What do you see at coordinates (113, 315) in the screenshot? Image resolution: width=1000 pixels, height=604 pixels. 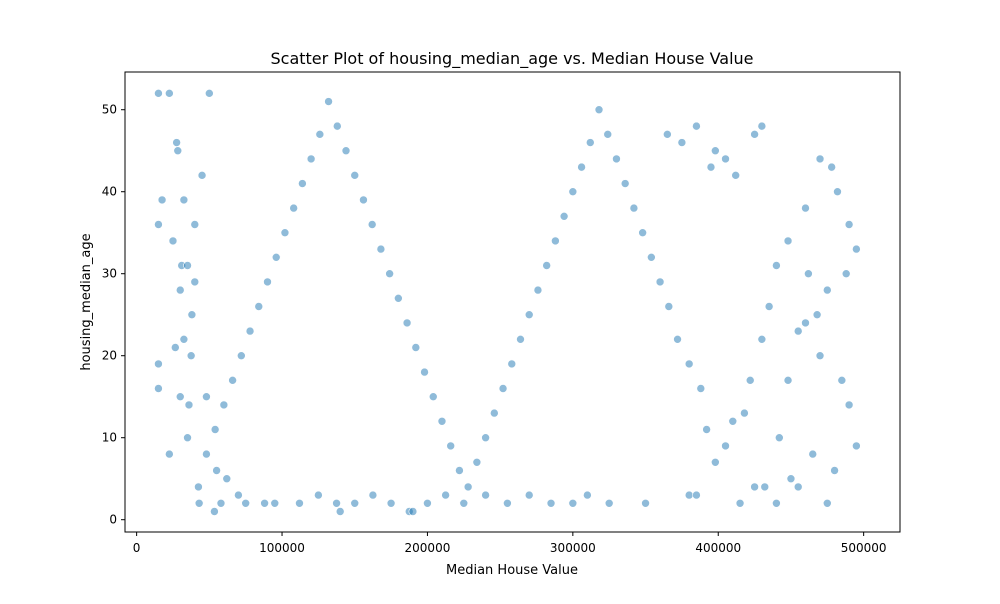 I see `y-axis: 0 10 20 30 40 50` at bounding box center [113, 315].